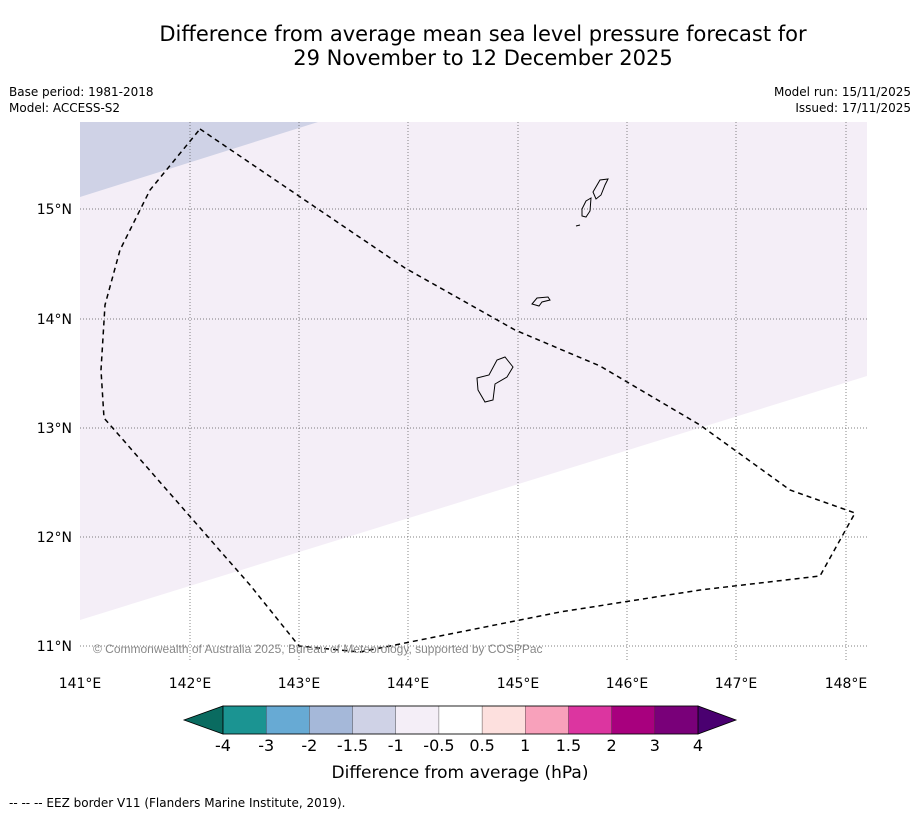 This screenshot has height=816, width=919. Describe the element at coordinates (717, 720) in the screenshot. I see `colorbar-over-arrow` at that location.